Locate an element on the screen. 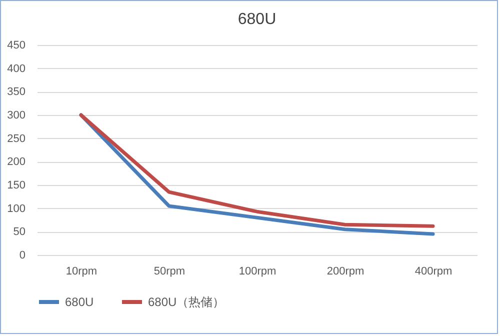  y-tick-label: 300 is located at coordinates (16, 116).